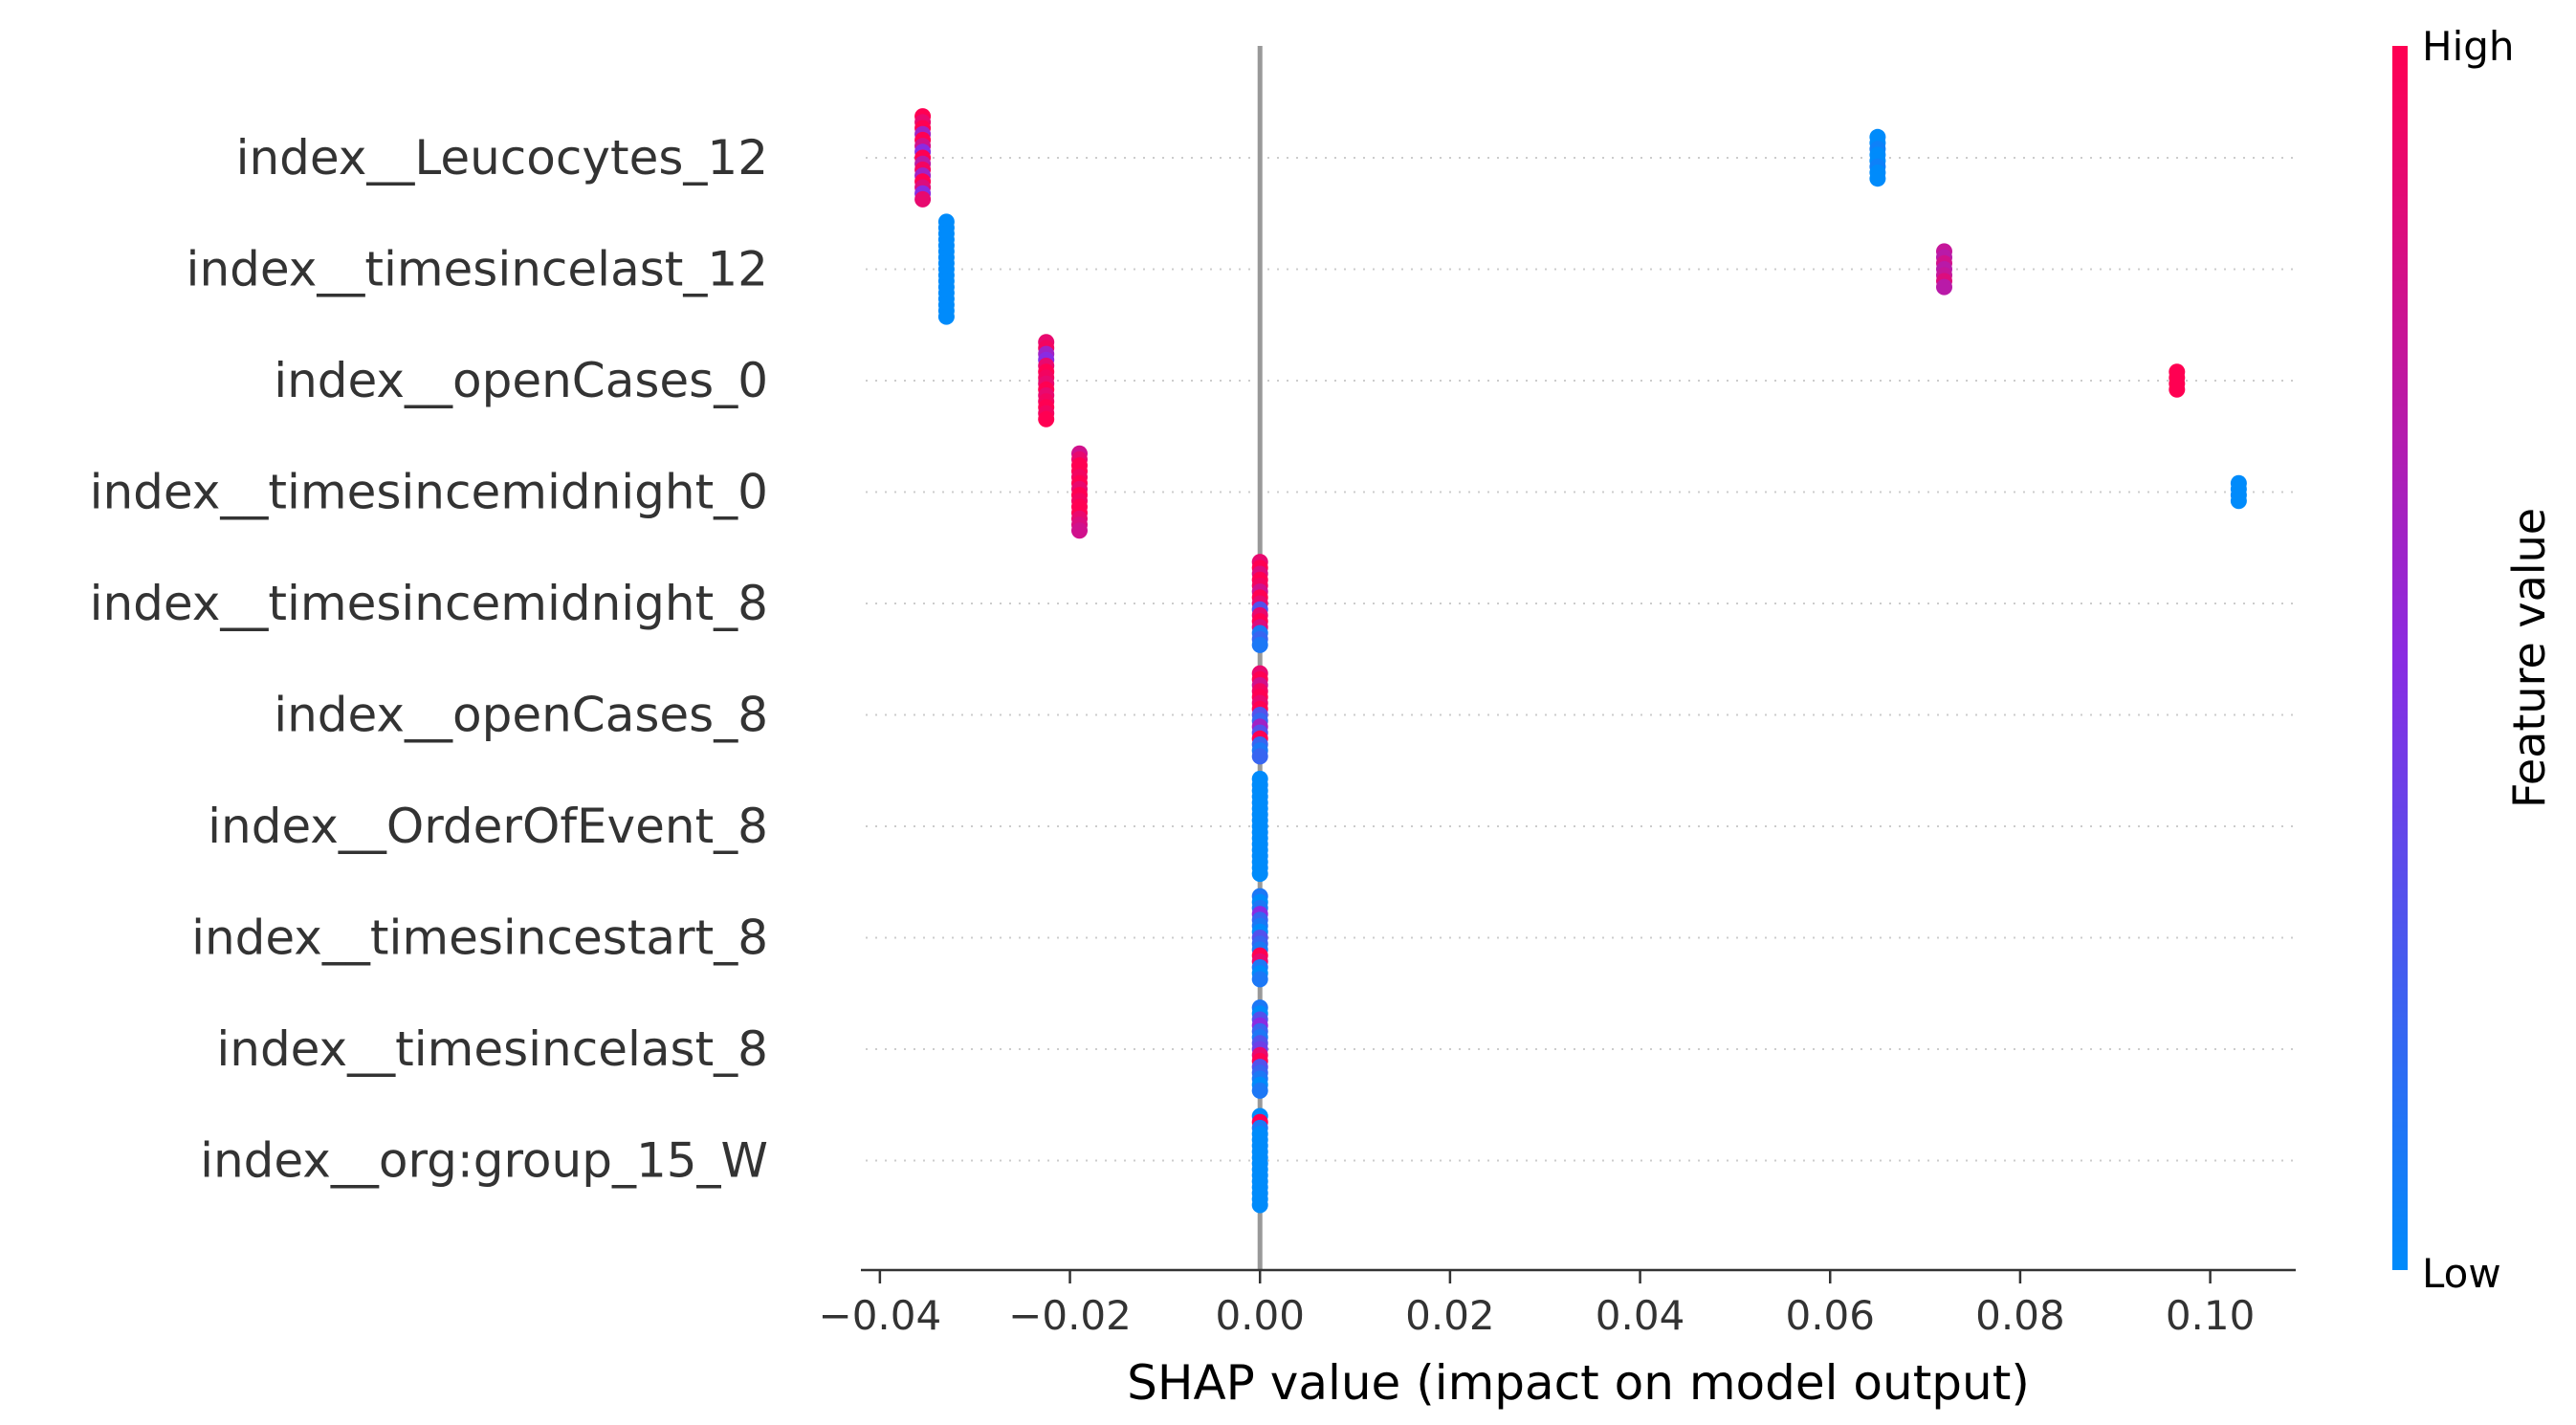 The width and height of the screenshot is (2576, 1425). Describe the element at coordinates (2461, 1273) in the screenshot. I see `colorbar-low-label: Low` at that location.